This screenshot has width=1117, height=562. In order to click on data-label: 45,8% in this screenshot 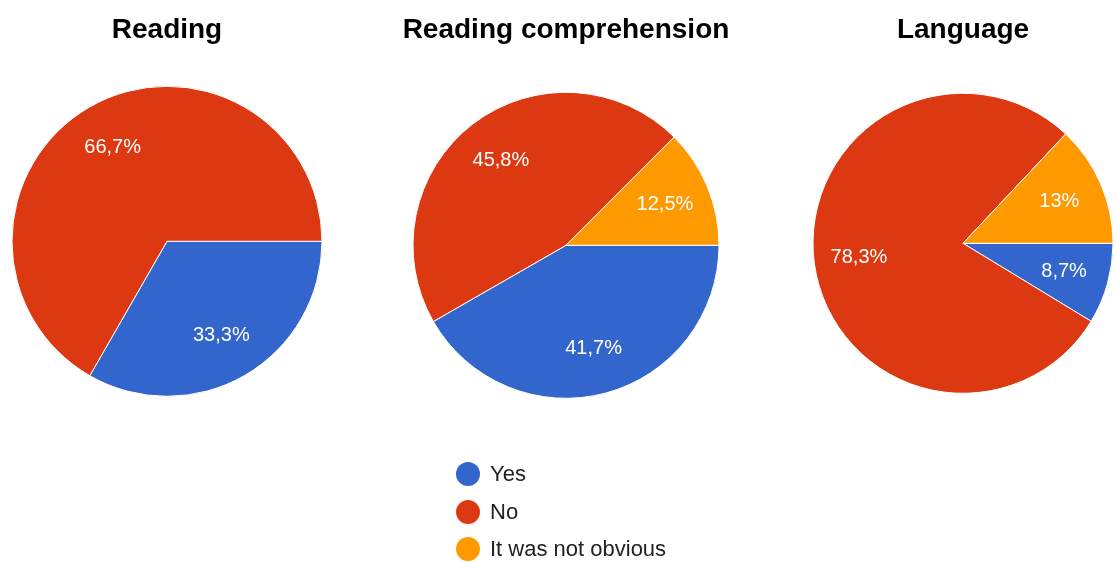, I will do `click(501, 158)`.